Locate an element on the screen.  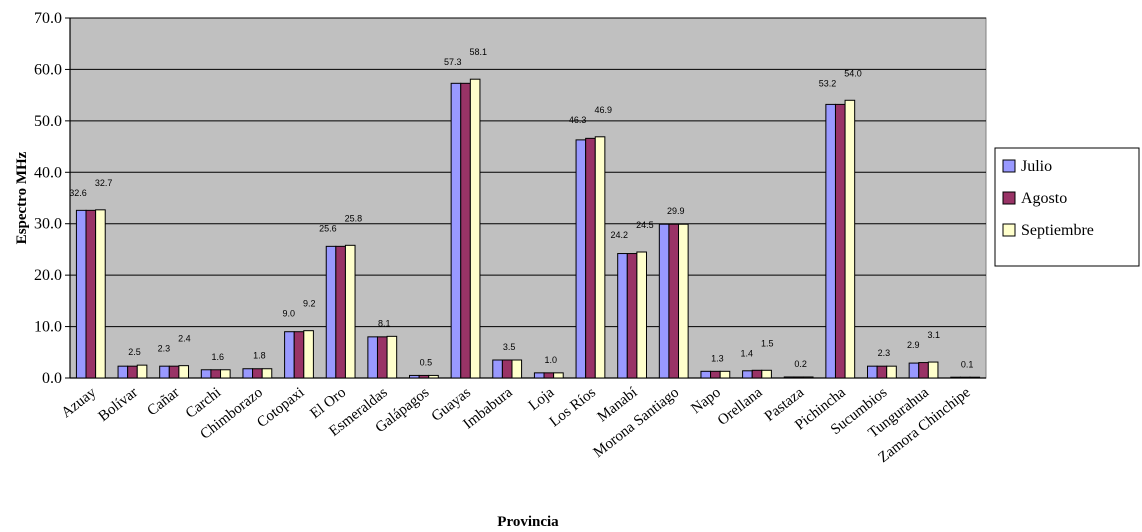
y-tick-label: 40.0 is located at coordinates (48, 172).